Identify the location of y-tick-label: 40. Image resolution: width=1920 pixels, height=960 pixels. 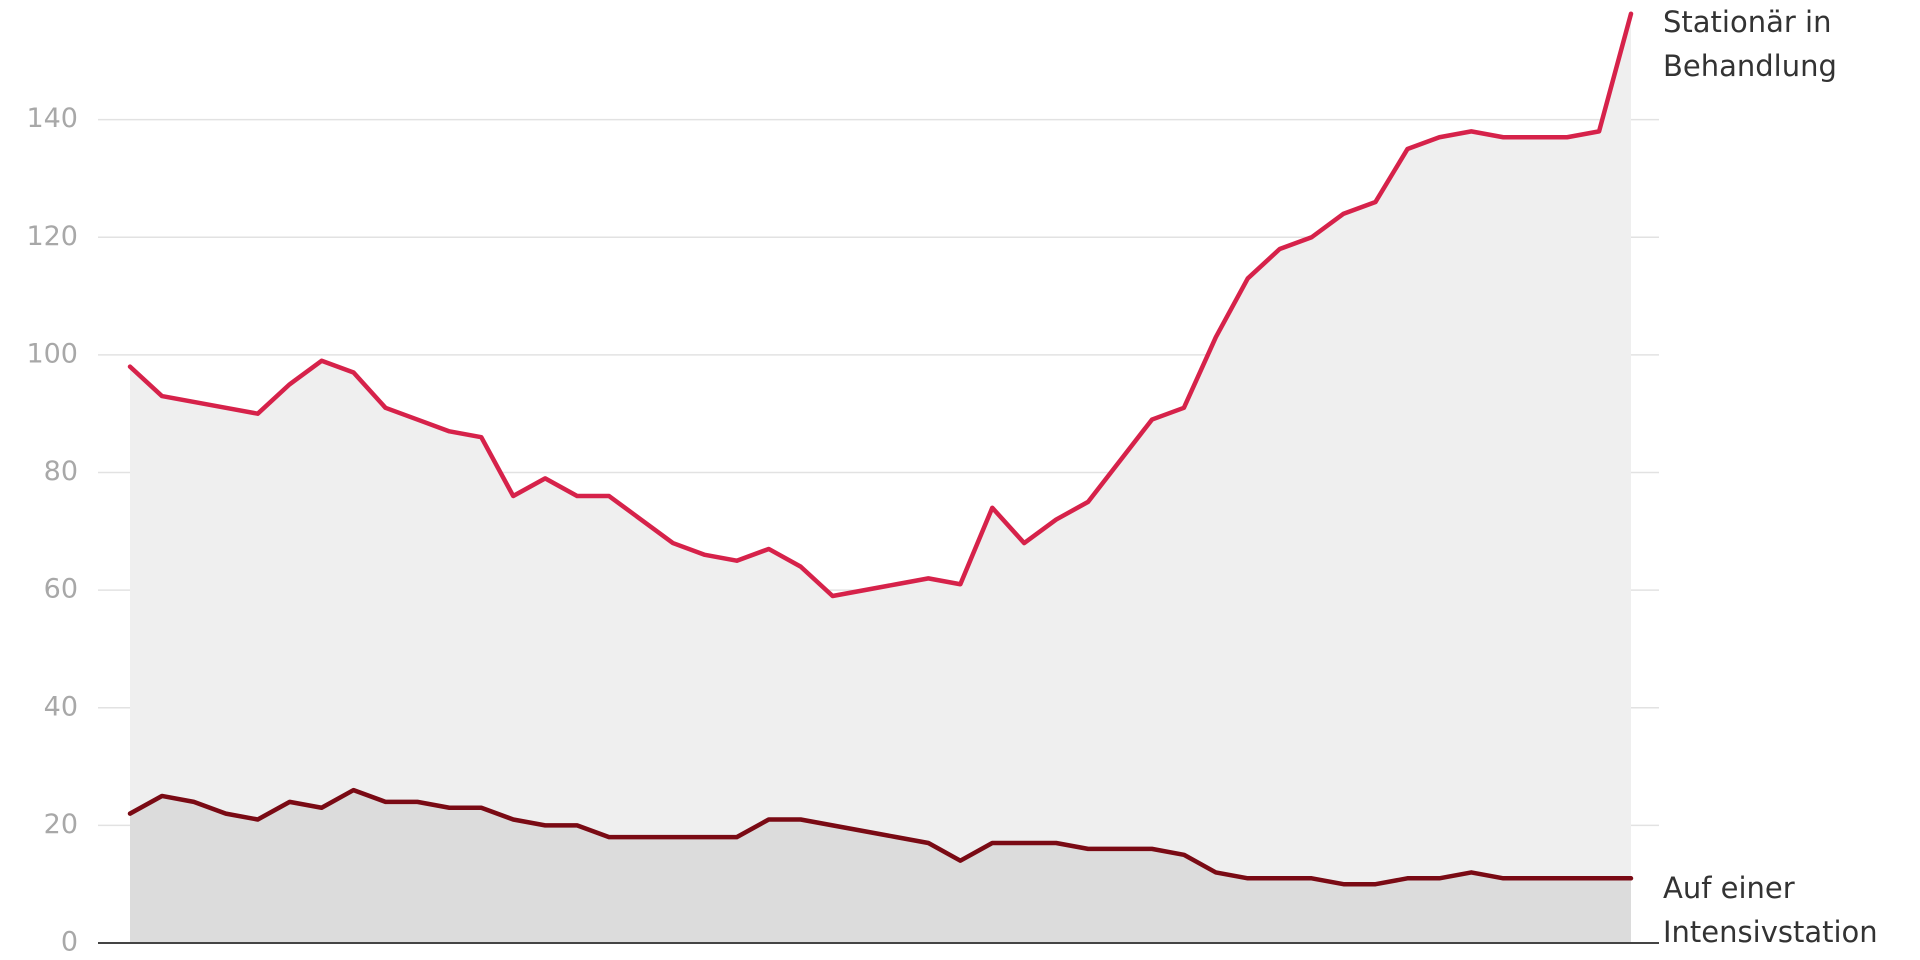
(61, 706).